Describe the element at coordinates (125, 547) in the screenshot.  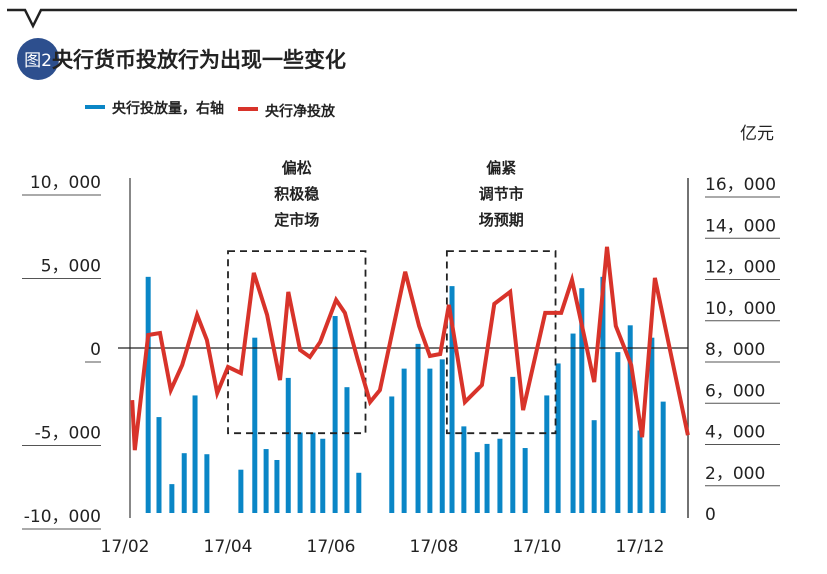
I see `x-tick-label: 17/02` at that location.